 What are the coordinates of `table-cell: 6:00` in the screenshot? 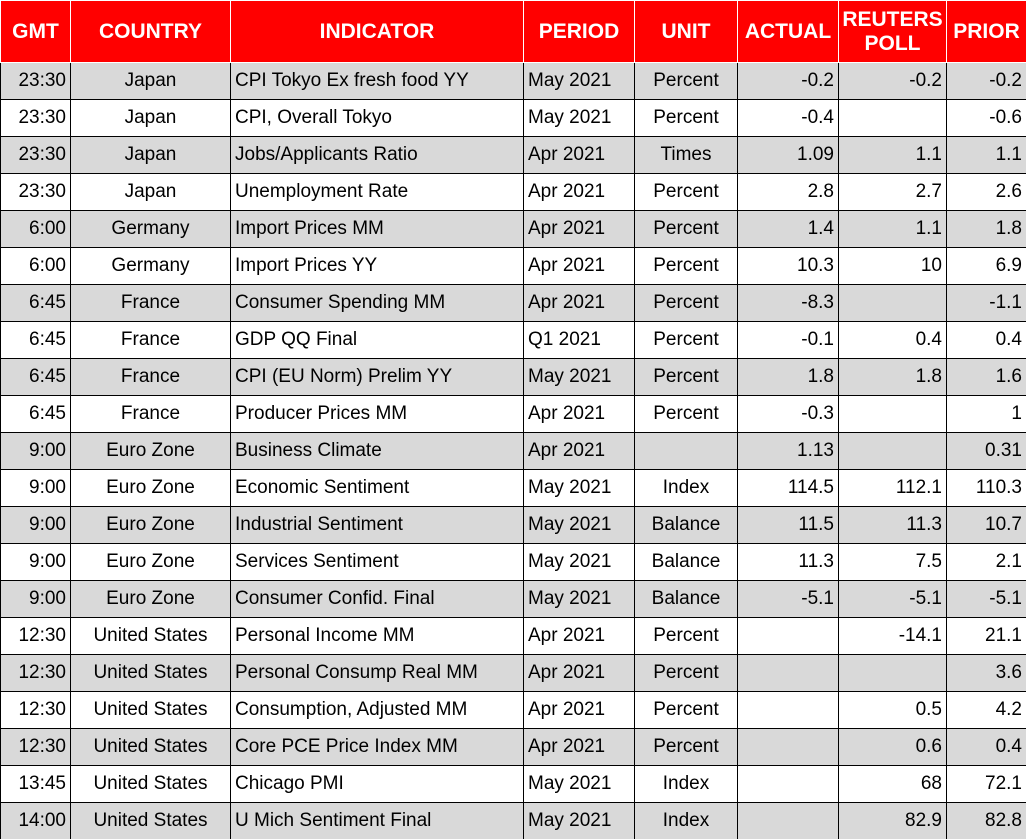 It's located at (35, 229).